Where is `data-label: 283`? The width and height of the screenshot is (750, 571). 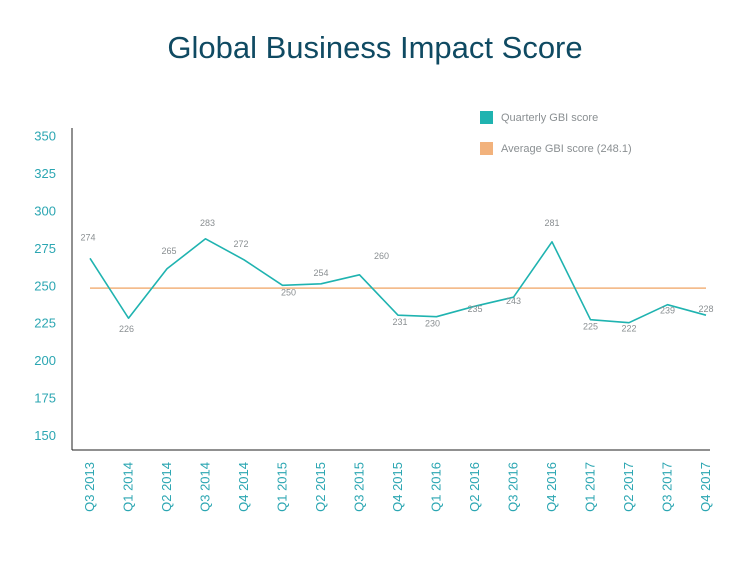 data-label: 283 is located at coordinates (207, 223).